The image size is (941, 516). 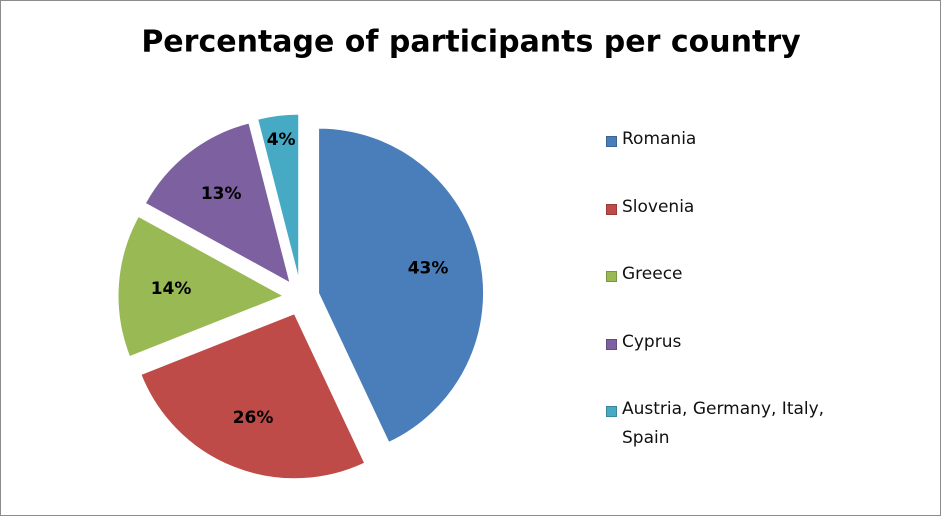 What do you see at coordinates (746, 276) in the screenshot?
I see `legend-item: Greece` at bounding box center [746, 276].